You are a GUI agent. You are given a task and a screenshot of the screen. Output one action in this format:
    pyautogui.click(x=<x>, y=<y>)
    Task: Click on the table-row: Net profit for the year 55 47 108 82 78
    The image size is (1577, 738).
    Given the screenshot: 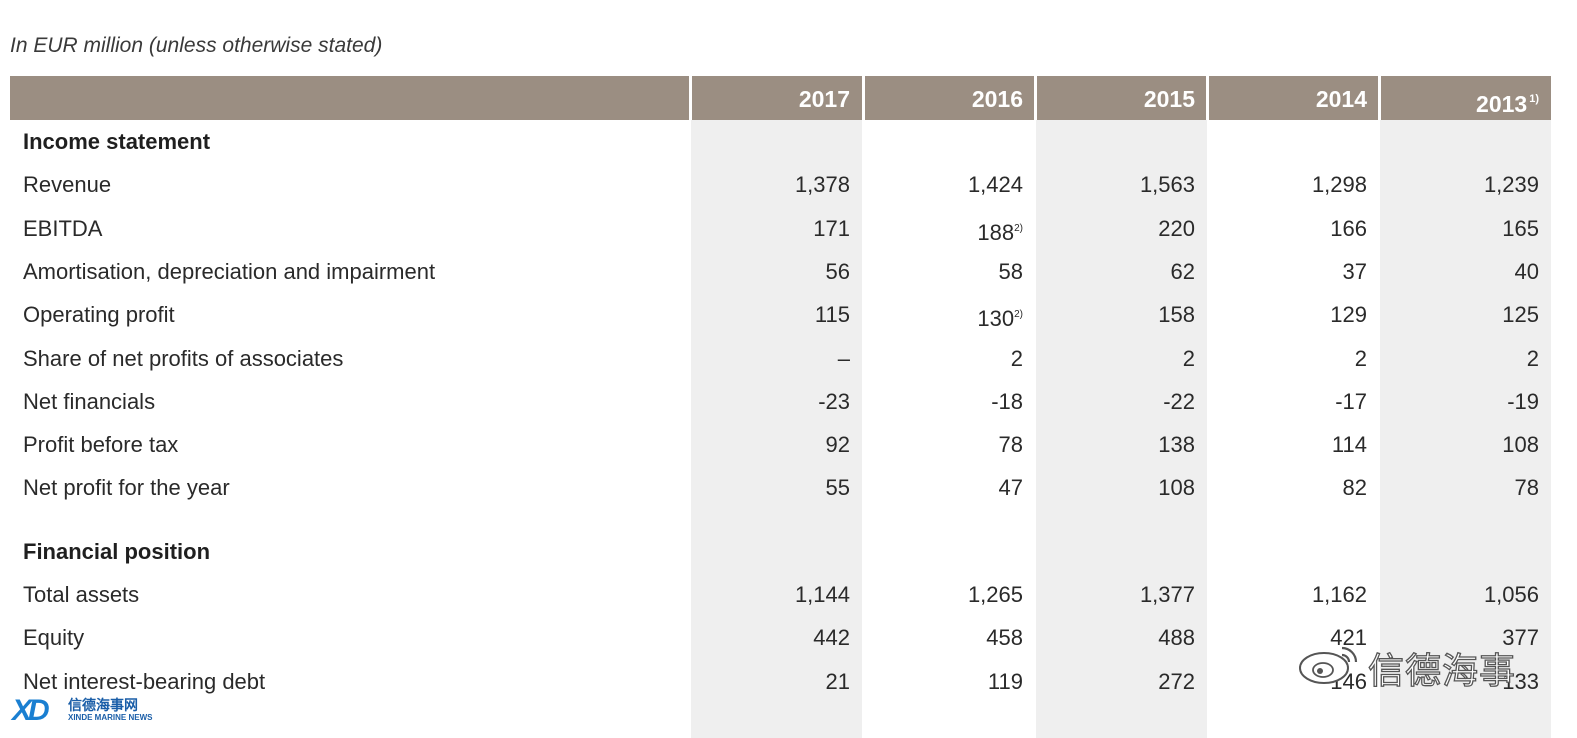 What is the action you would take?
    pyautogui.click(x=788, y=488)
    